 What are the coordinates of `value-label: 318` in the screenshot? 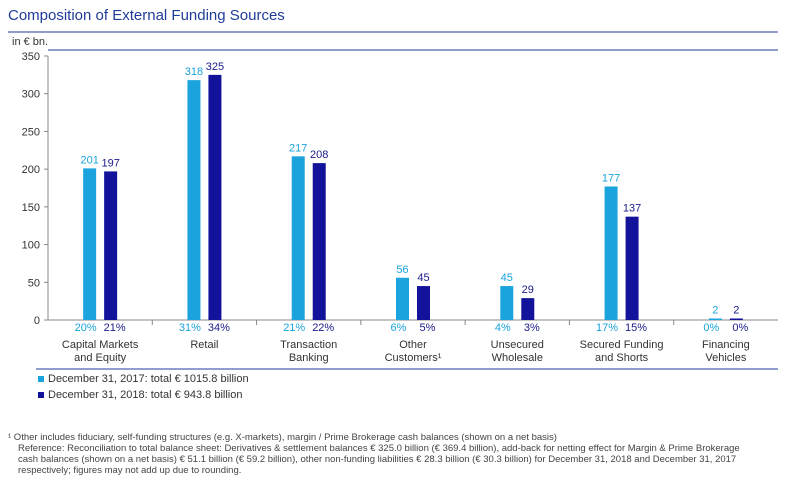 It's located at (194, 72).